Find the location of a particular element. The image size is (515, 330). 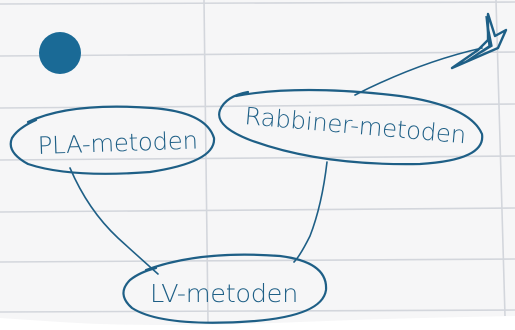

node-rabbiner-outline is located at coordinates (351, 127).